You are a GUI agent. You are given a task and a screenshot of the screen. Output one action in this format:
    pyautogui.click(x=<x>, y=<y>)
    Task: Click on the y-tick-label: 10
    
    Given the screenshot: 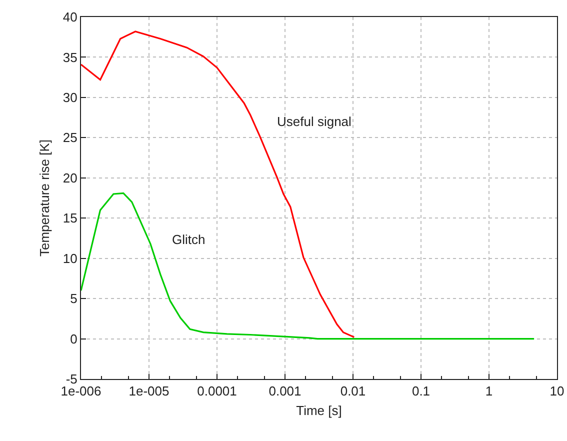 What is the action you would take?
    pyautogui.click(x=70, y=258)
    